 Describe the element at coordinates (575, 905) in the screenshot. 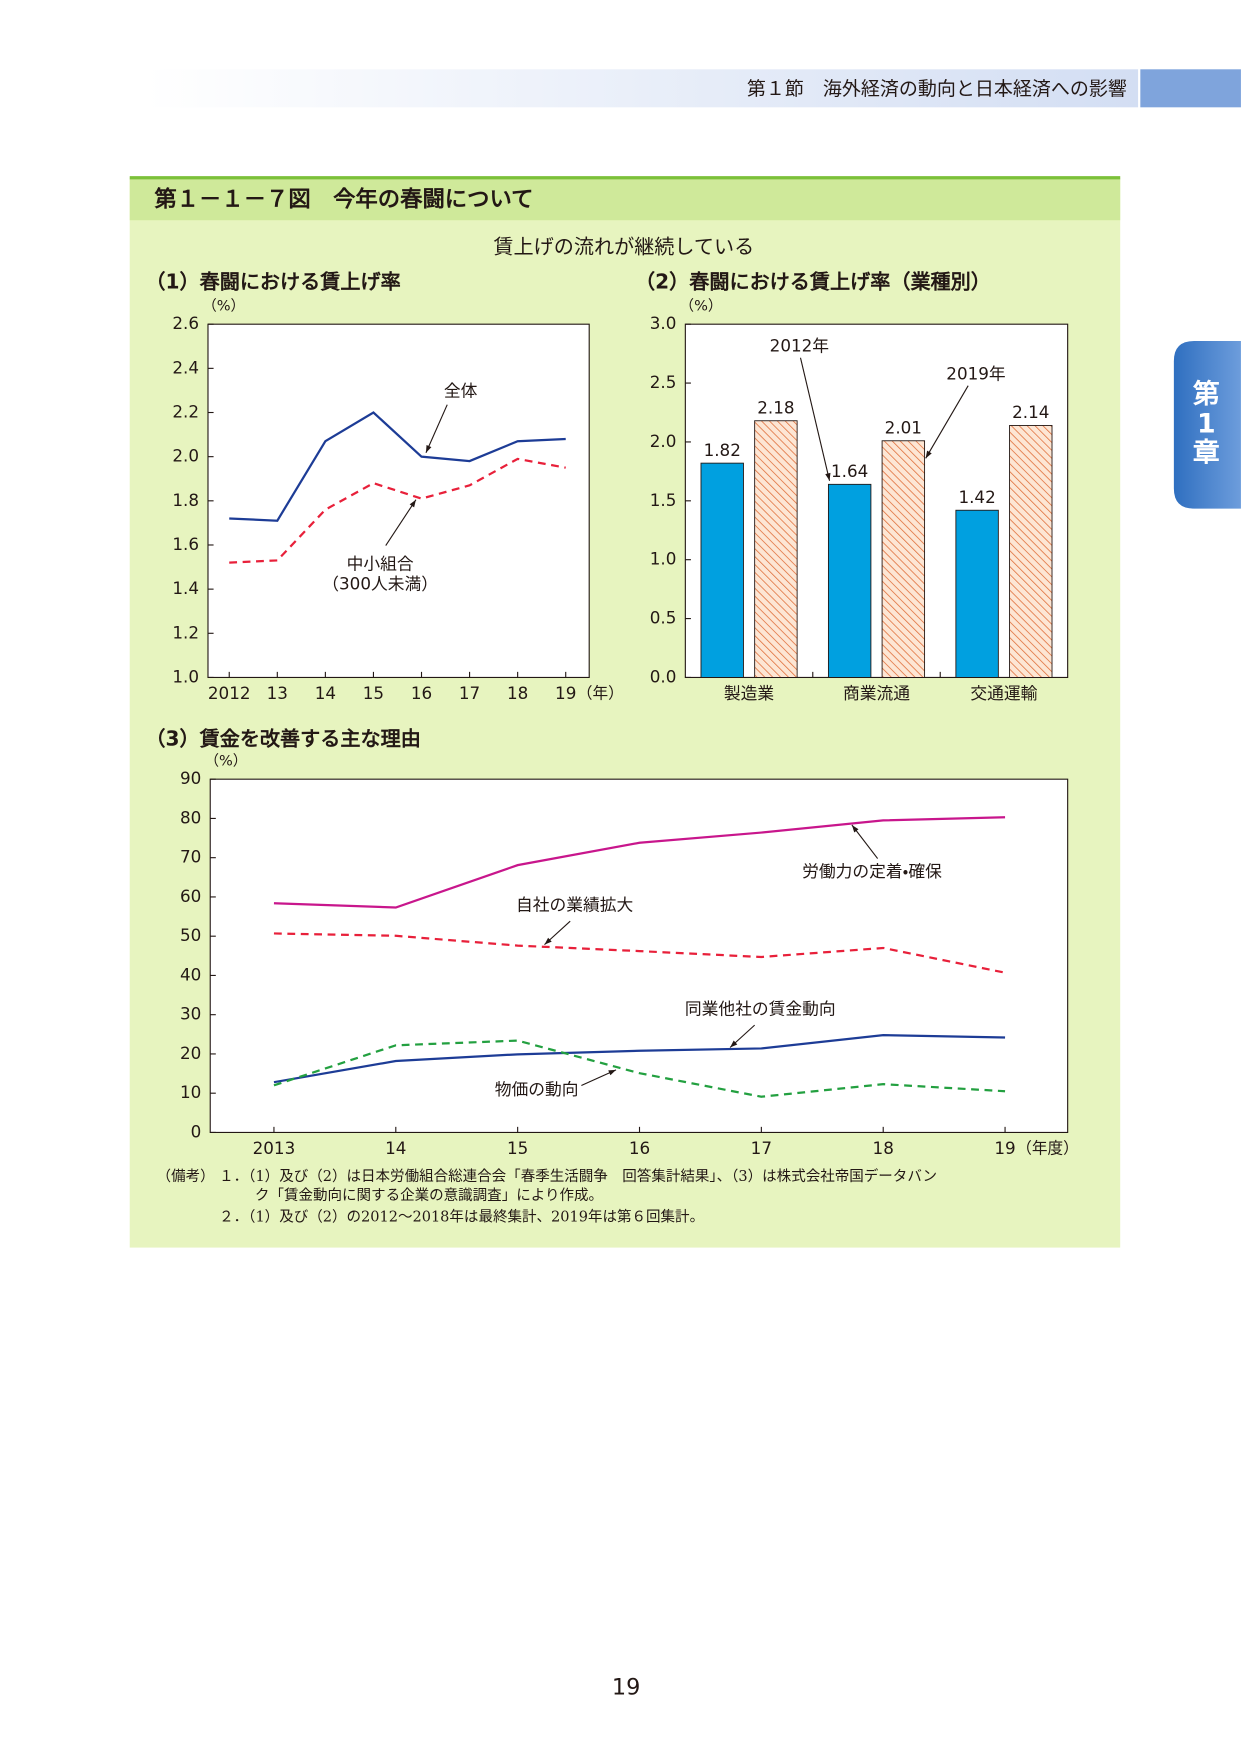

I see `series-label: 自社の業績拡大` at that location.